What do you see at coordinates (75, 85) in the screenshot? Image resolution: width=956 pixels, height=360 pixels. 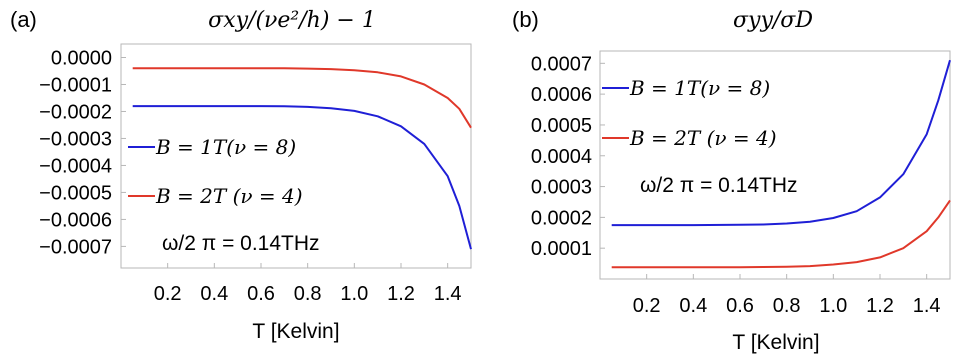 I see `y-tick-label: −0.0001` at bounding box center [75, 85].